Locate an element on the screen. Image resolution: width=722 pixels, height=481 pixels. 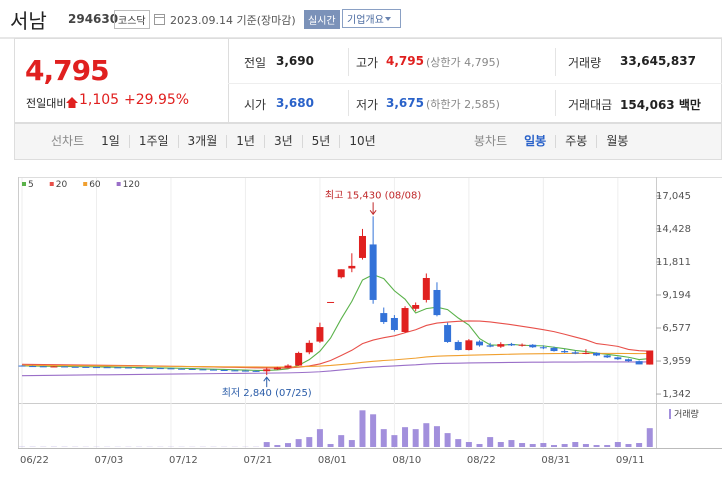
realtime-badge: 실시간 is located at coordinates (322, 19).